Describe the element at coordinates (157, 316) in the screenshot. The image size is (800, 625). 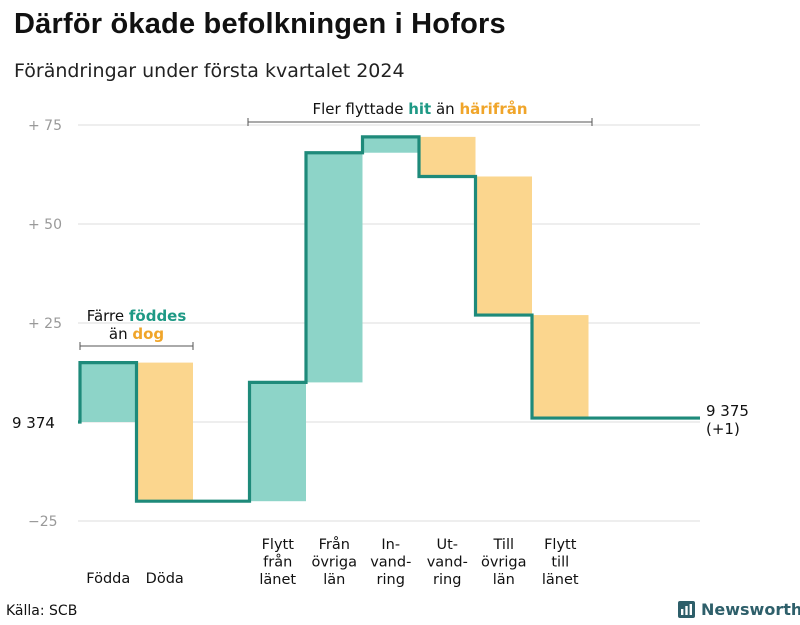
I see `annotation-highlight: föddes` at that location.